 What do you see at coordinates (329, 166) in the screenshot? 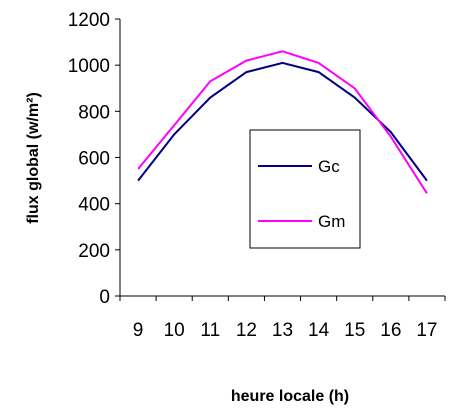
I see `legend-label-gc: Gc` at bounding box center [329, 166].